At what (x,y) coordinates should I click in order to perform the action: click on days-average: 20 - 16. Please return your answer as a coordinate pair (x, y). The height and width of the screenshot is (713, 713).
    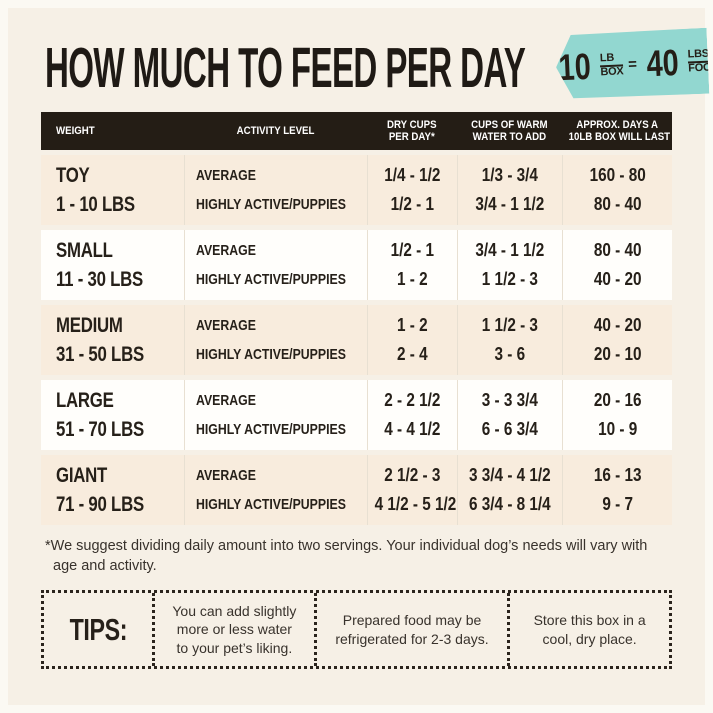
    Looking at the image, I should click on (617, 400).